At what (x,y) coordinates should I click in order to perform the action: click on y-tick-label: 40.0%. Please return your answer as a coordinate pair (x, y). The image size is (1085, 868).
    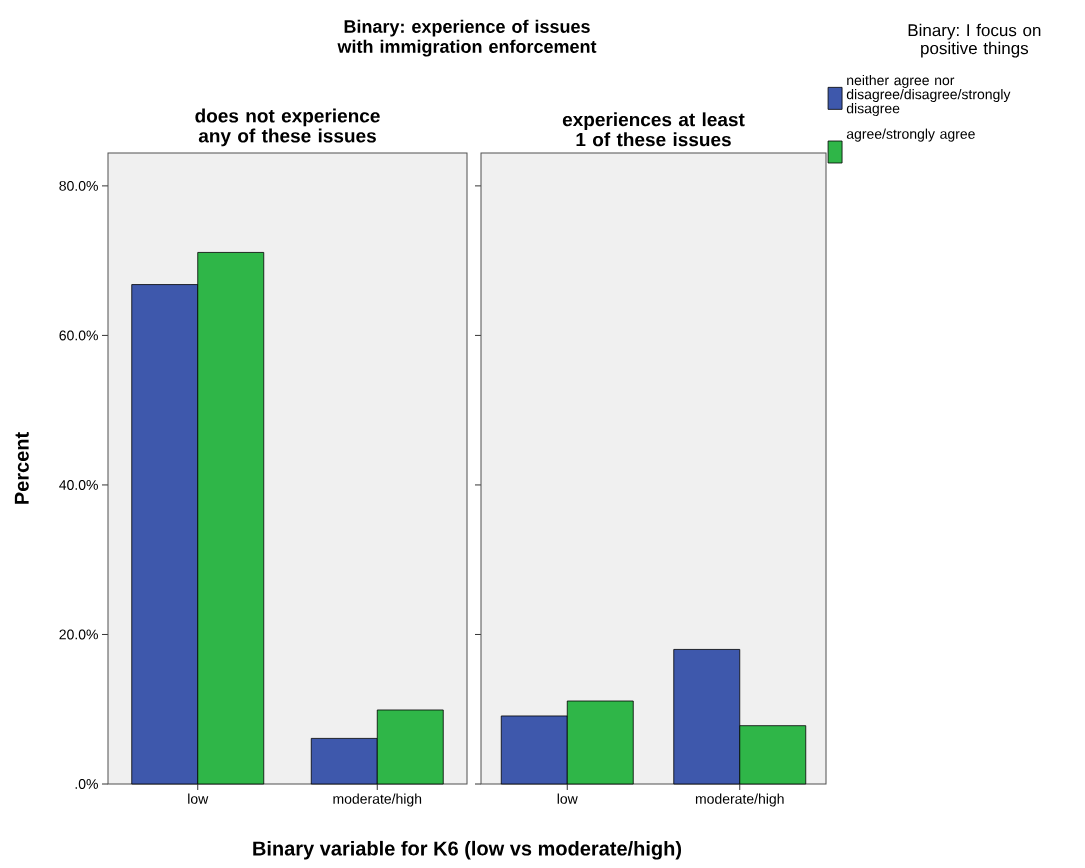
    Looking at the image, I should click on (78, 484).